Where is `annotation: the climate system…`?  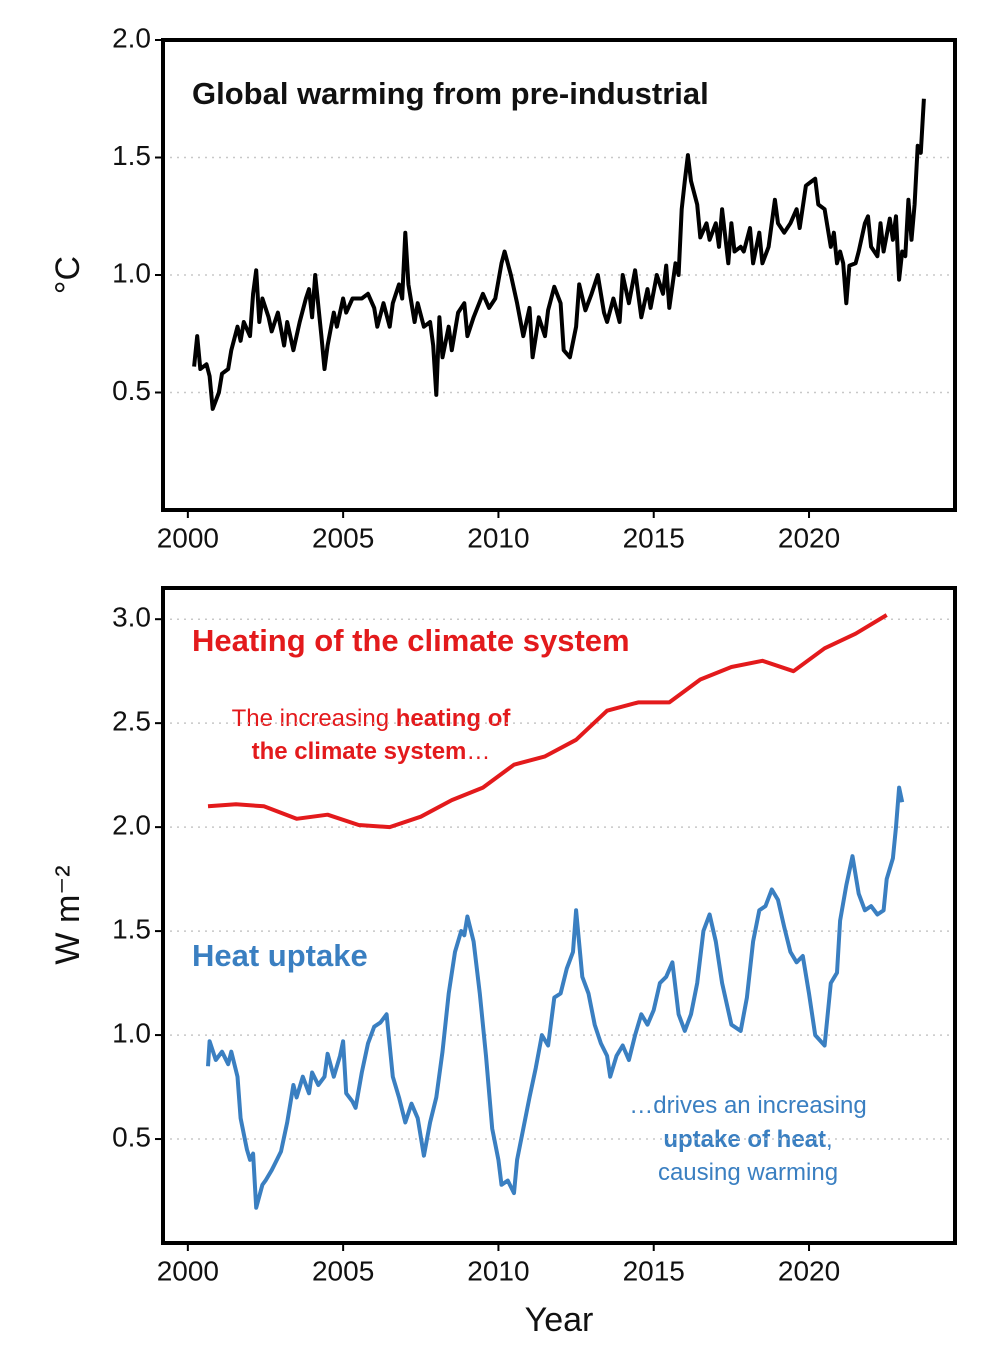
annotation: the climate system… is located at coordinates (371, 751).